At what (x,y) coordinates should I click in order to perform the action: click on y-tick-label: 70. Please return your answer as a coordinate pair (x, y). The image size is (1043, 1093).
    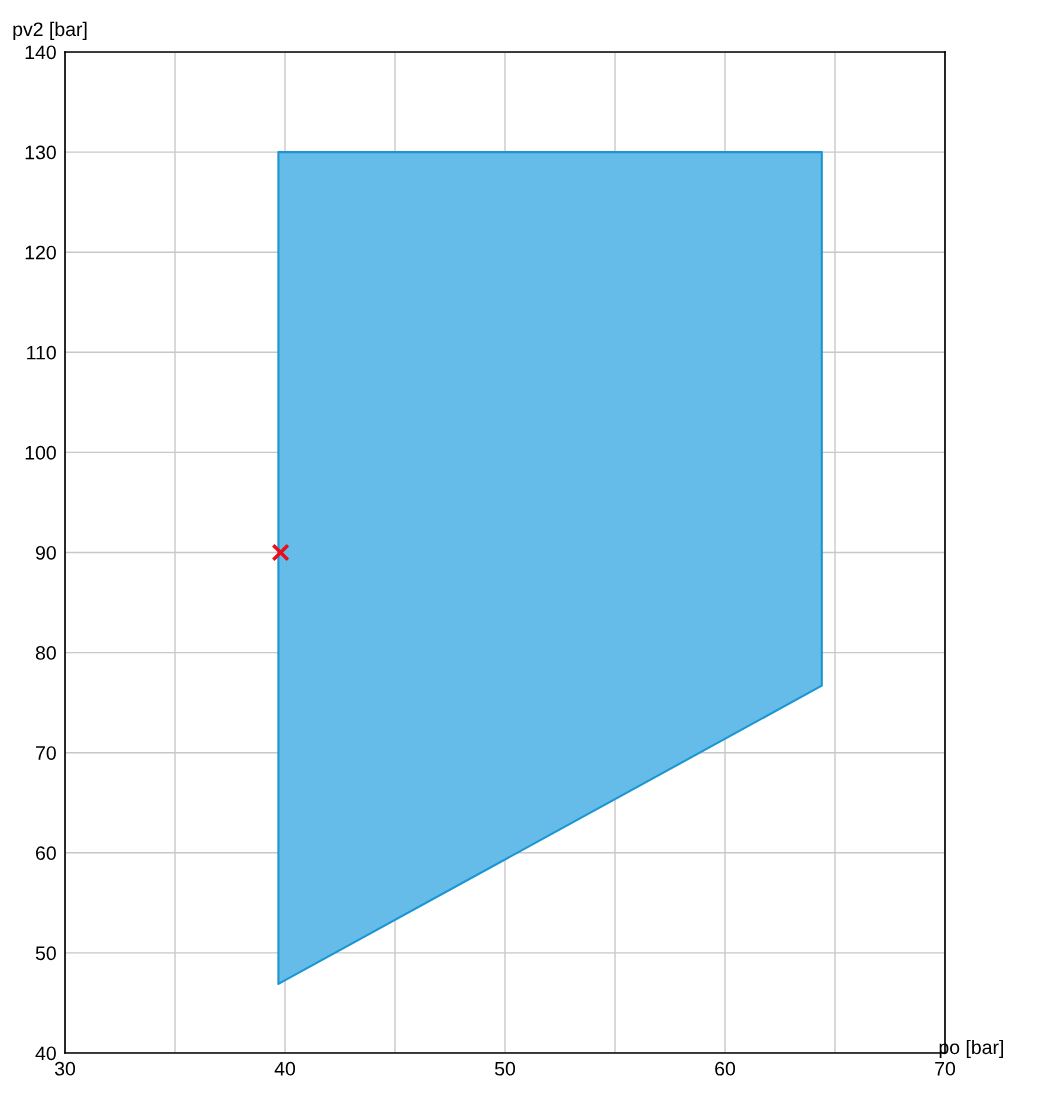
    Looking at the image, I should click on (46, 753).